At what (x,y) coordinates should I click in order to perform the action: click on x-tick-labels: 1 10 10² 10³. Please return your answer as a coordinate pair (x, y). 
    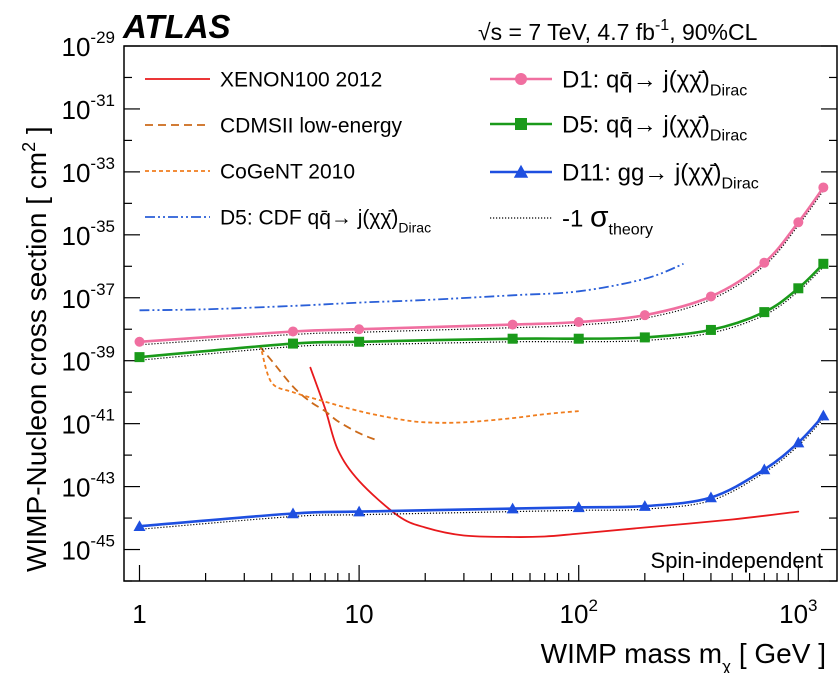
    Looking at the image, I should click on (474, 612).